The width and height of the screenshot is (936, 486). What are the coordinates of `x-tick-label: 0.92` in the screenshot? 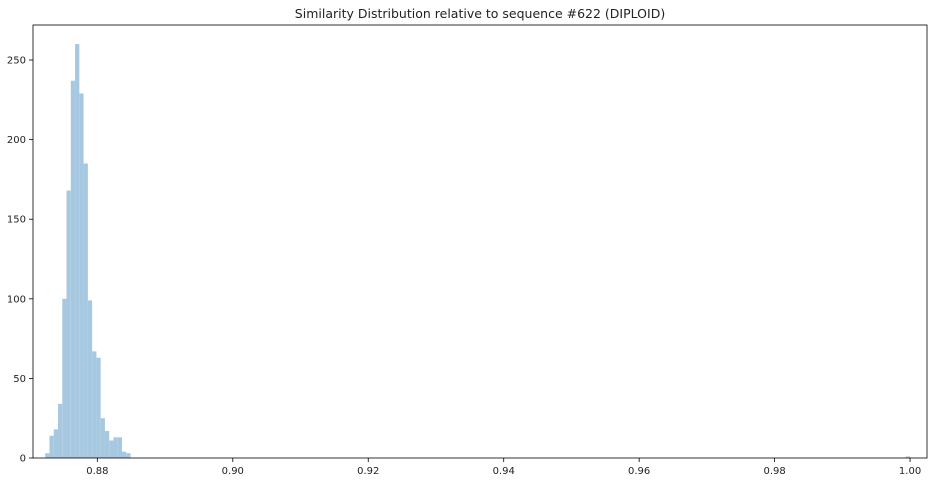 It's located at (368, 471).